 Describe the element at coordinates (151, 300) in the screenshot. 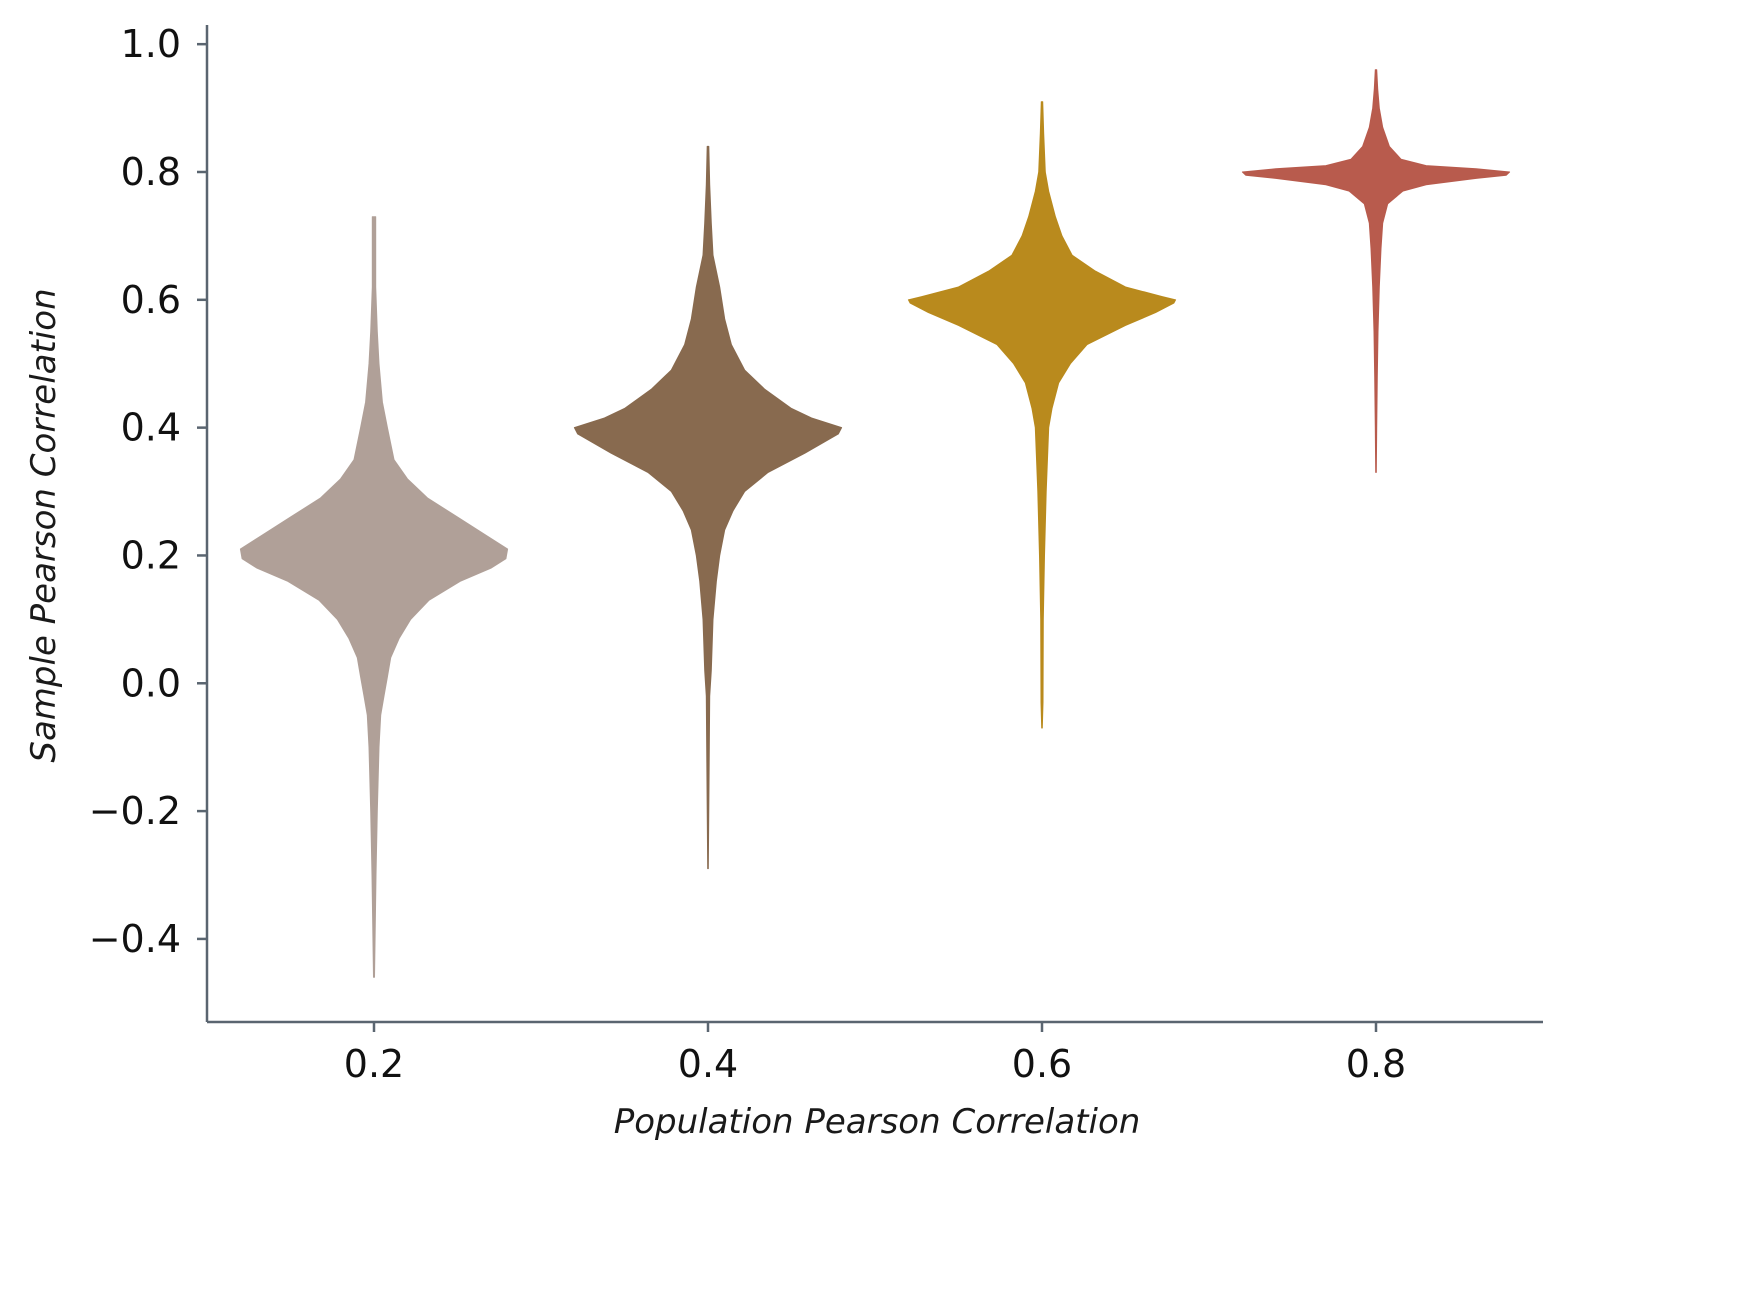

I see `y-tick-label: 0.6` at that location.